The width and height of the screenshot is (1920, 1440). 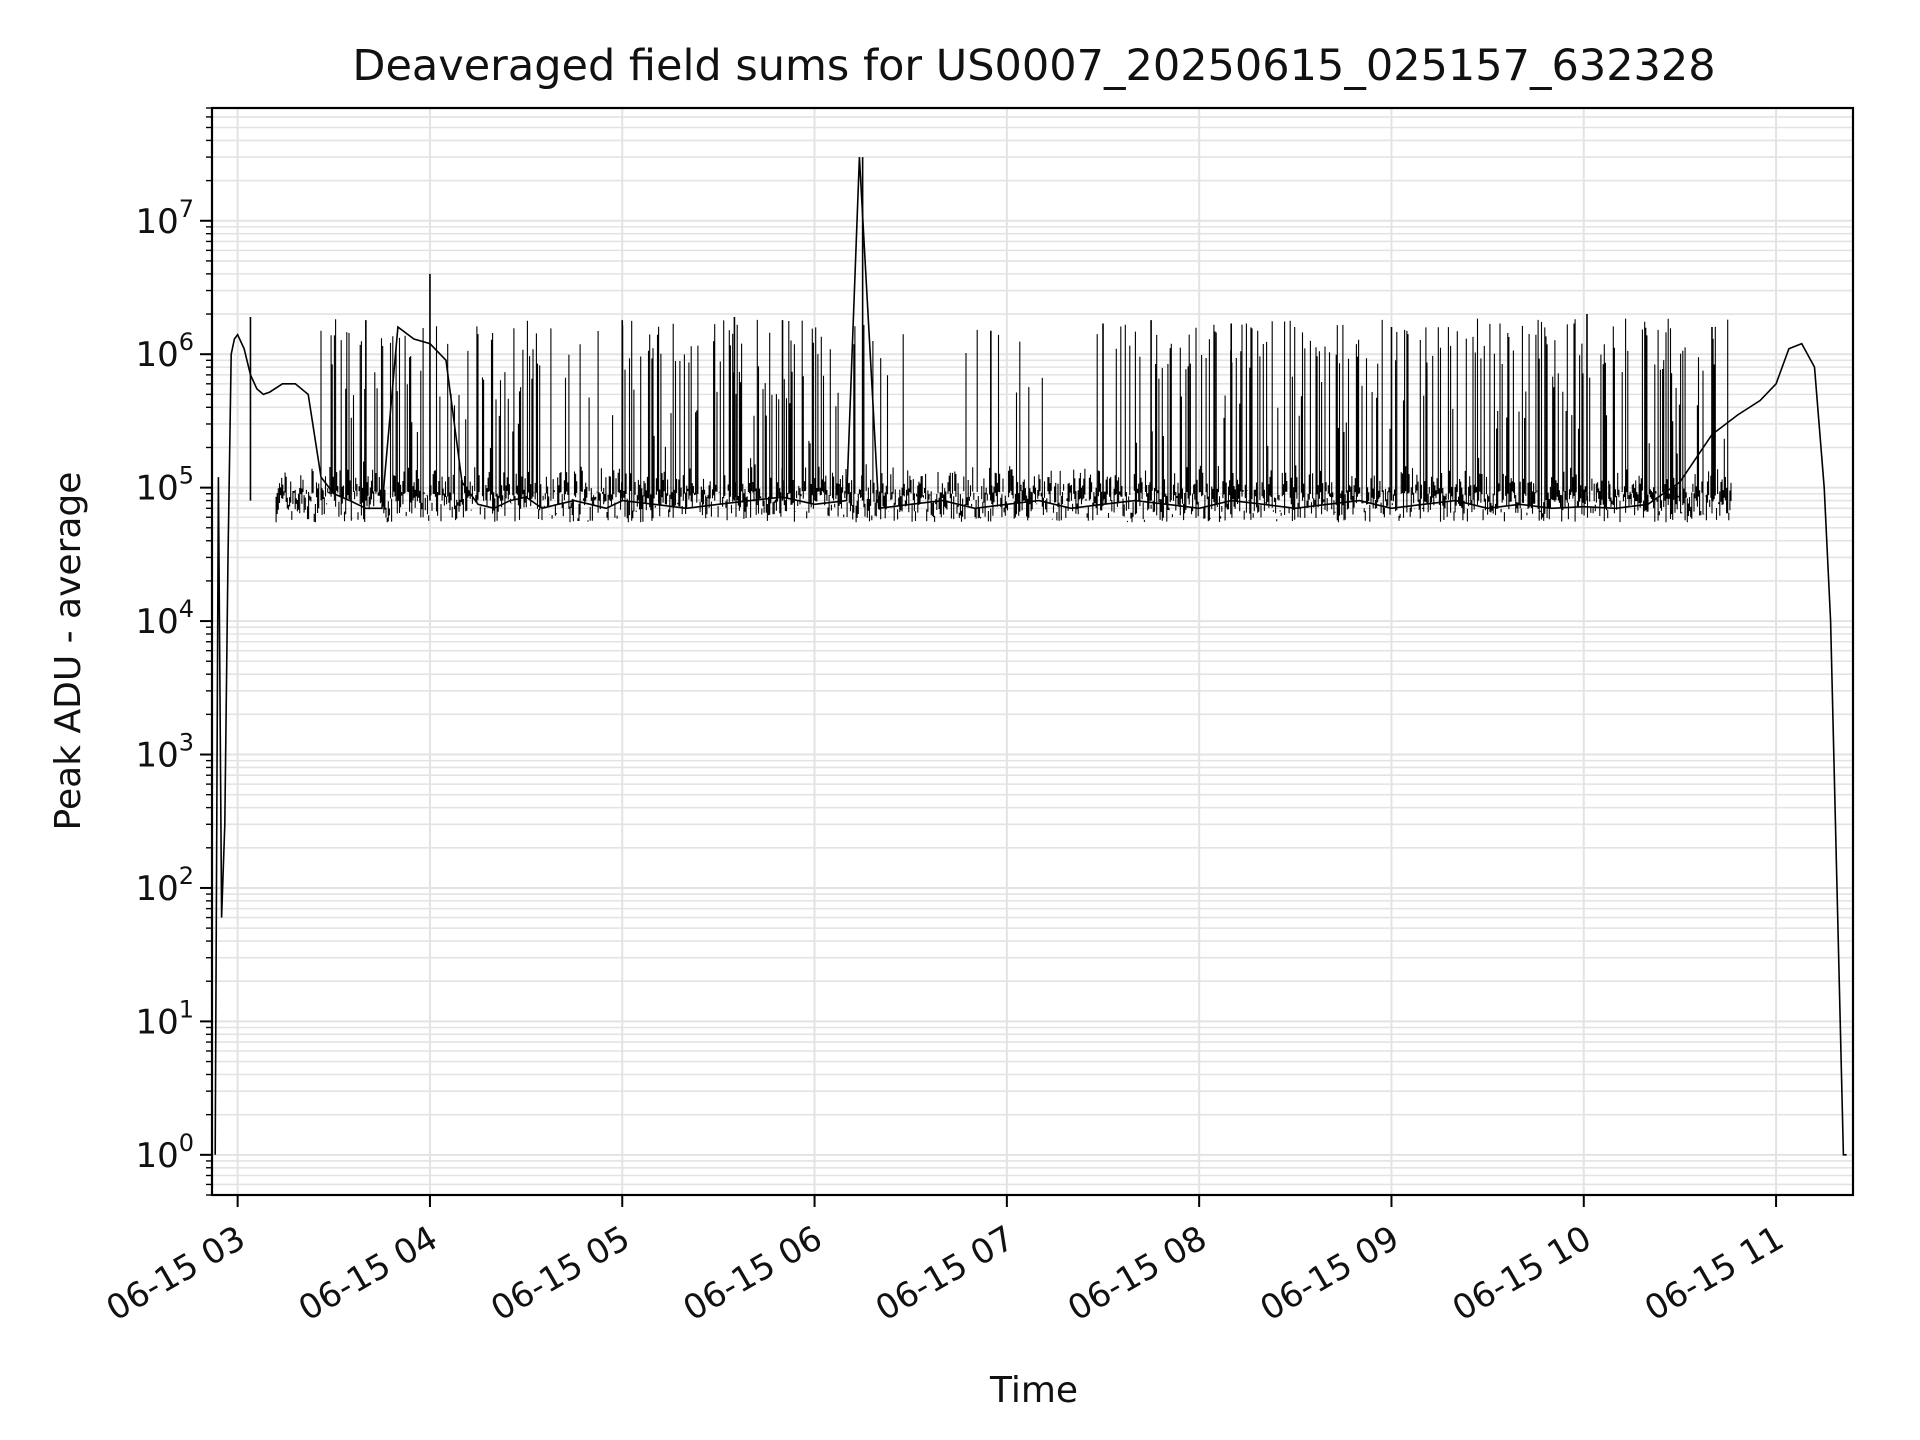 I want to click on x-tick-label: 06-15 10, so click(x=1522, y=1273).